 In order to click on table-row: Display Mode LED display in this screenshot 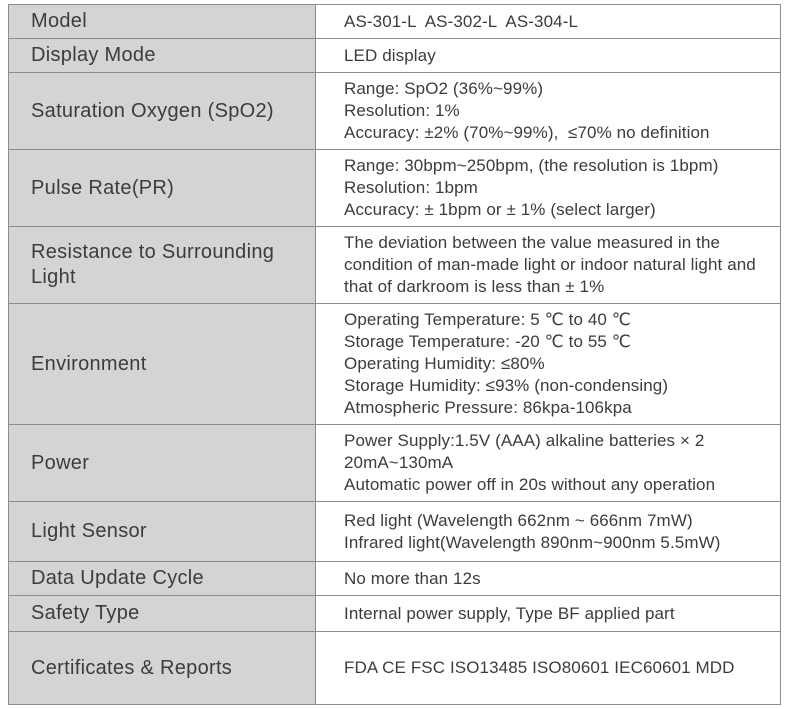, I will do `click(394, 55)`.